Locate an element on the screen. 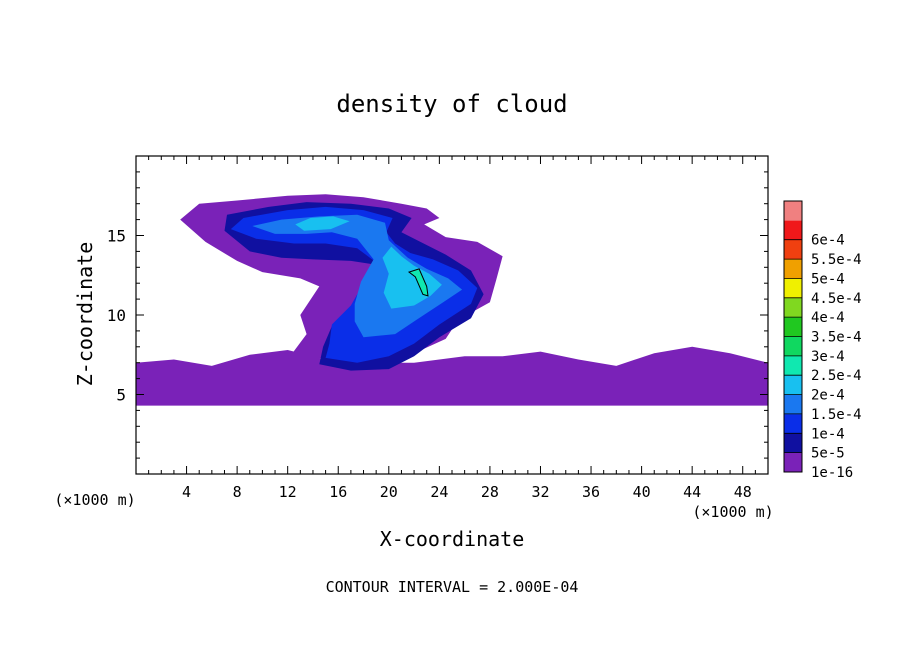 The width and height of the screenshot is (904, 654). y-axis-title: Z-coordinate is located at coordinates (85, 314).